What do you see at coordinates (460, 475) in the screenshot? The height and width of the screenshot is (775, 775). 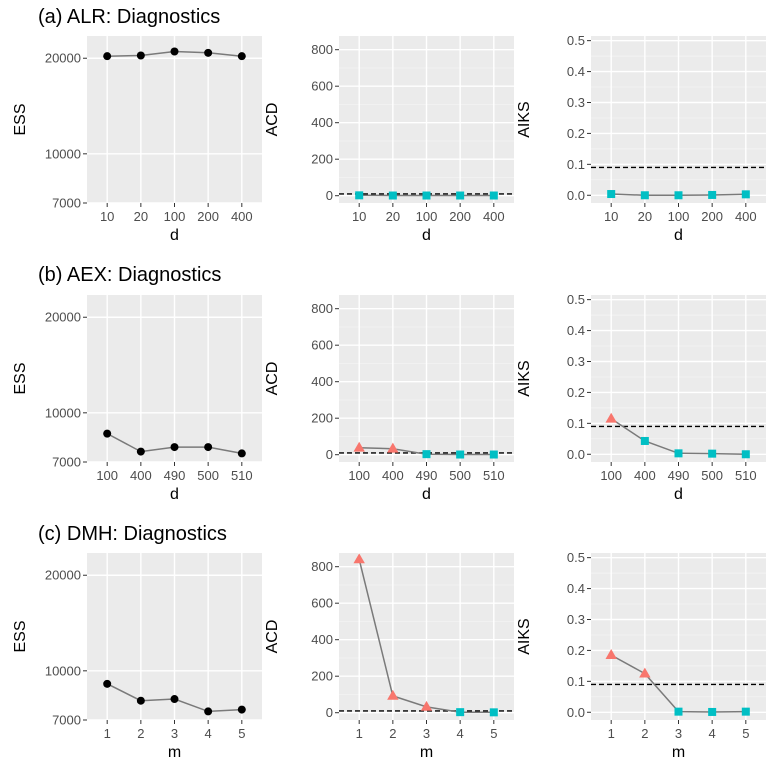 I see `b-acd-x-tick-label: 500` at bounding box center [460, 475].